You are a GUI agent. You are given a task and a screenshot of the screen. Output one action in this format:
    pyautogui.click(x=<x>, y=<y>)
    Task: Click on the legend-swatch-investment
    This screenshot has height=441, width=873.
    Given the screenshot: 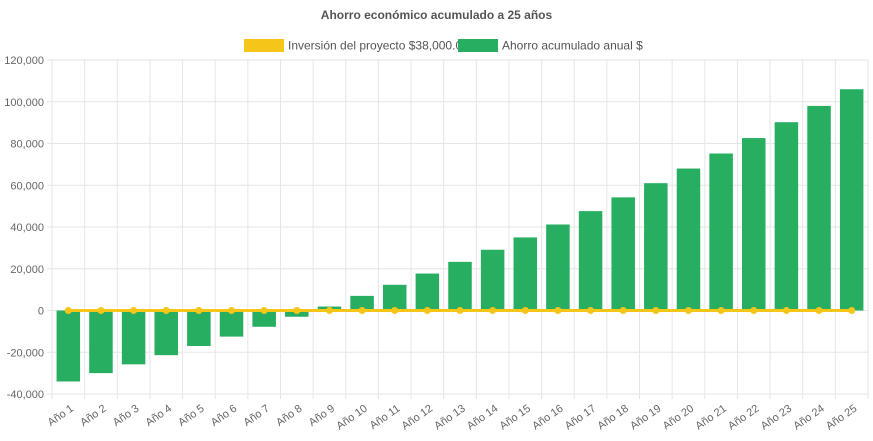 What is the action you would take?
    pyautogui.click(x=264, y=45)
    